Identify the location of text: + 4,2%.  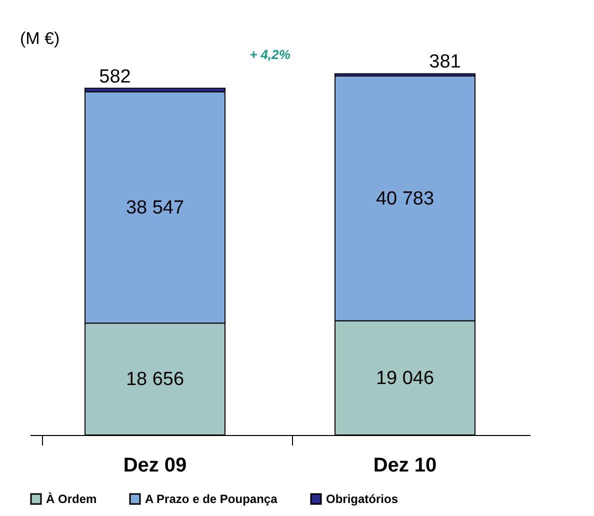
(270, 54).